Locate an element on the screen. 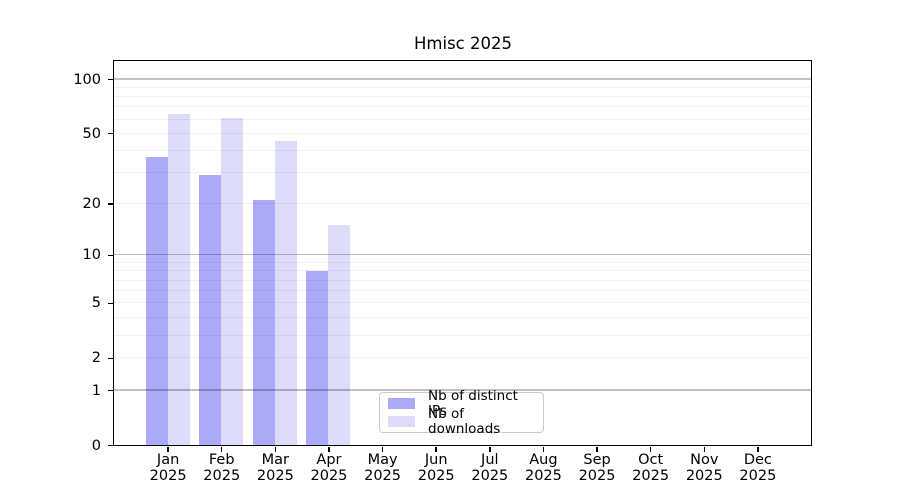 The width and height of the screenshot is (900, 500). x-tick-apr is located at coordinates (329, 449).